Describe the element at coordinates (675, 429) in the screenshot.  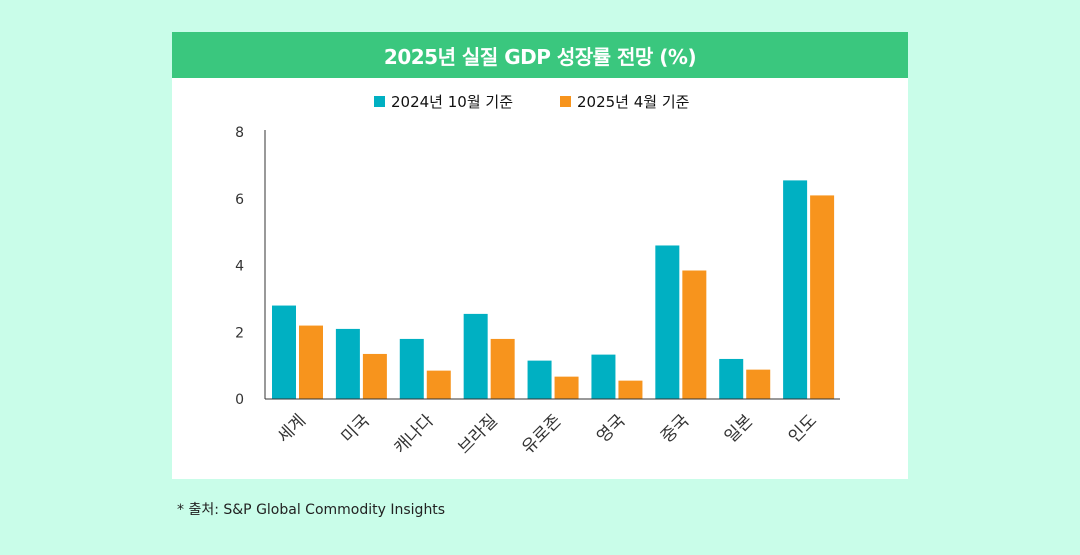
I see `x-tick-label: 중국` at that location.